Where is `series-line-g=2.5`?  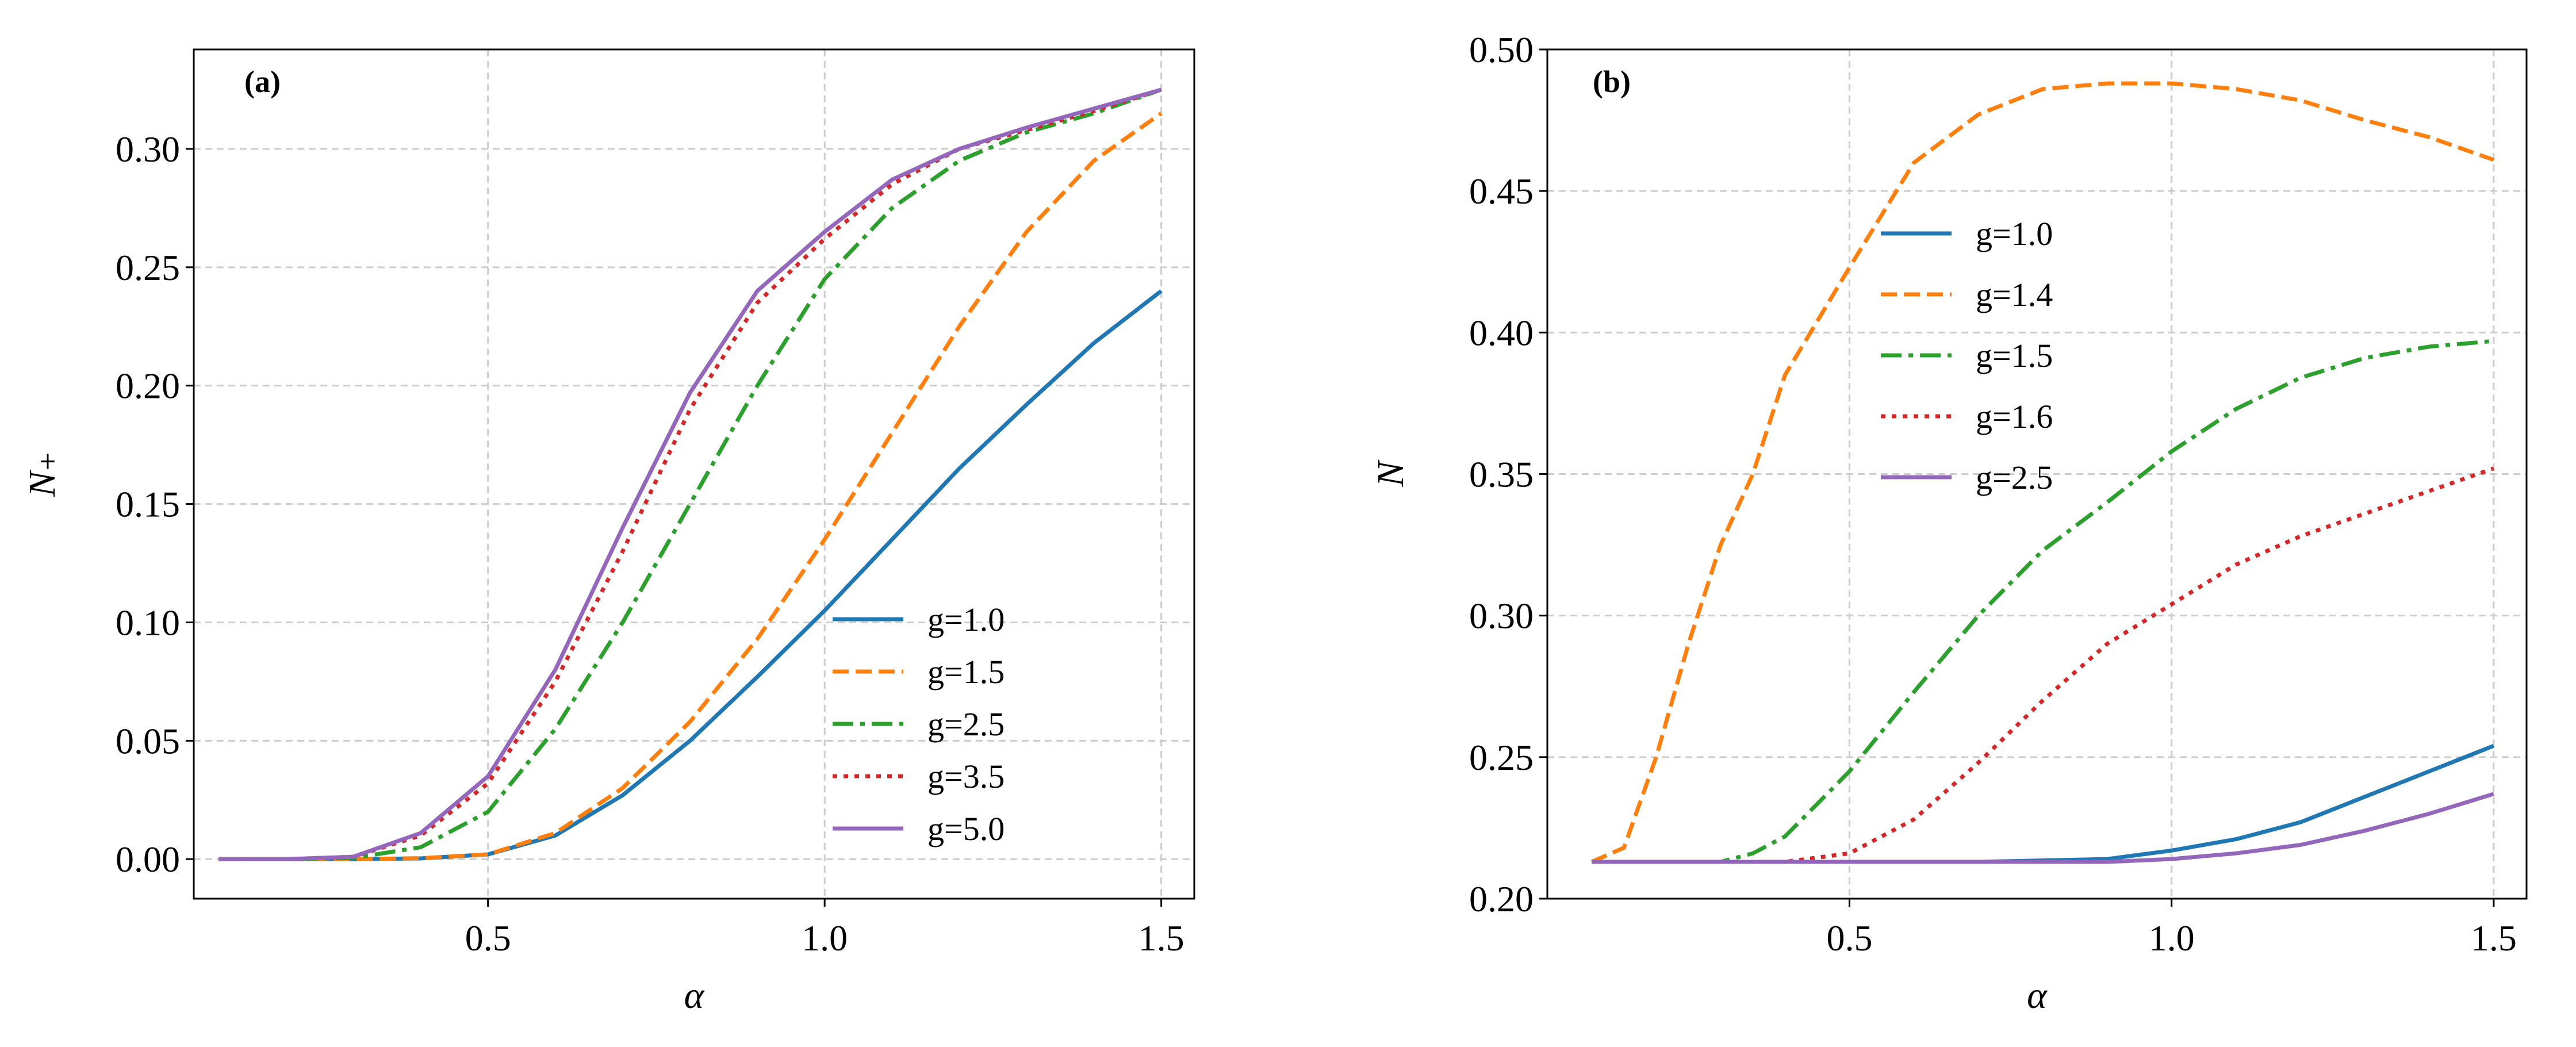 series-line-g=2.5 is located at coordinates (2043, 828).